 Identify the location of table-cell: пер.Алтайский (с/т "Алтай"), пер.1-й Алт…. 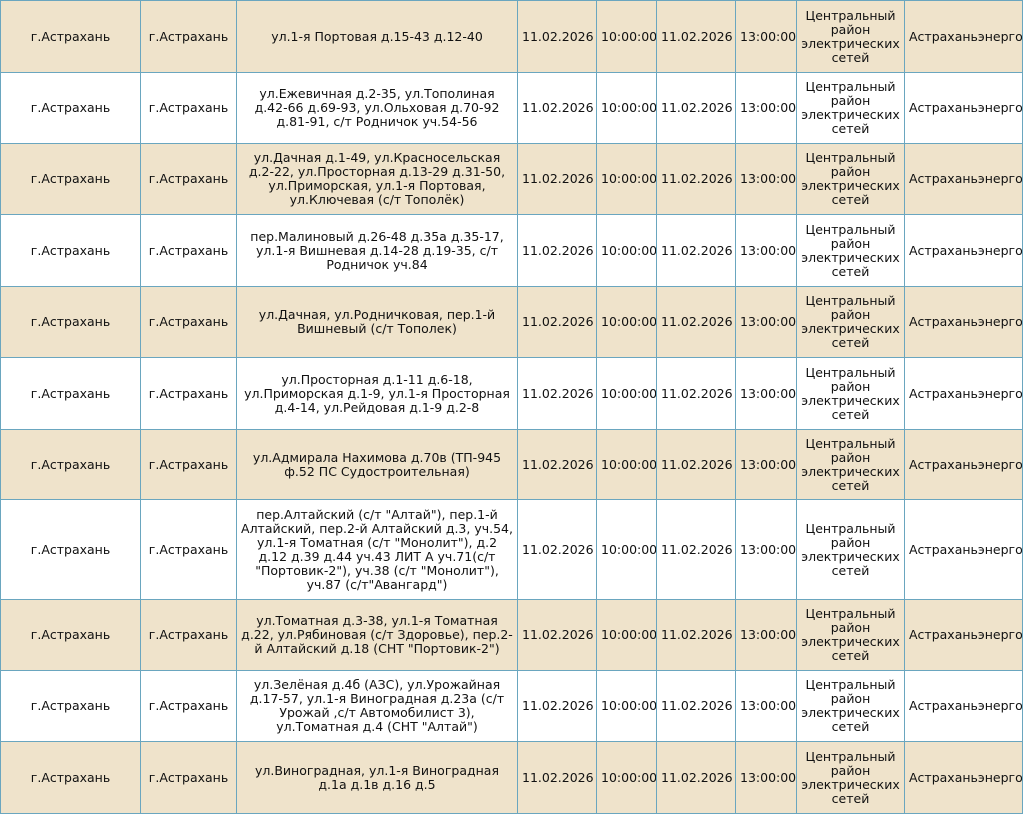
(377, 549).